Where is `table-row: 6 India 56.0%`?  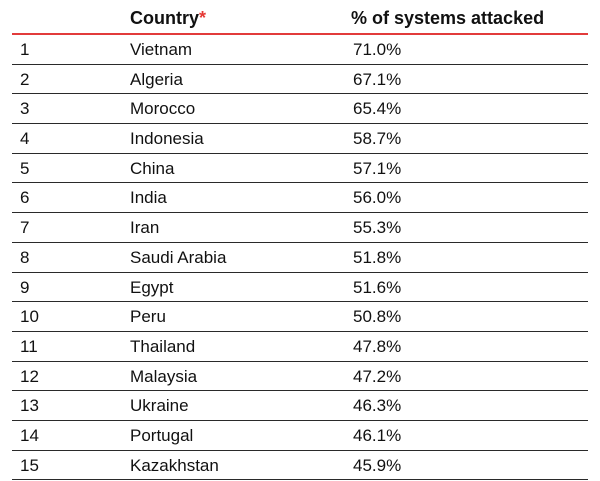 table-row: 6 India 56.0% is located at coordinates (300, 198).